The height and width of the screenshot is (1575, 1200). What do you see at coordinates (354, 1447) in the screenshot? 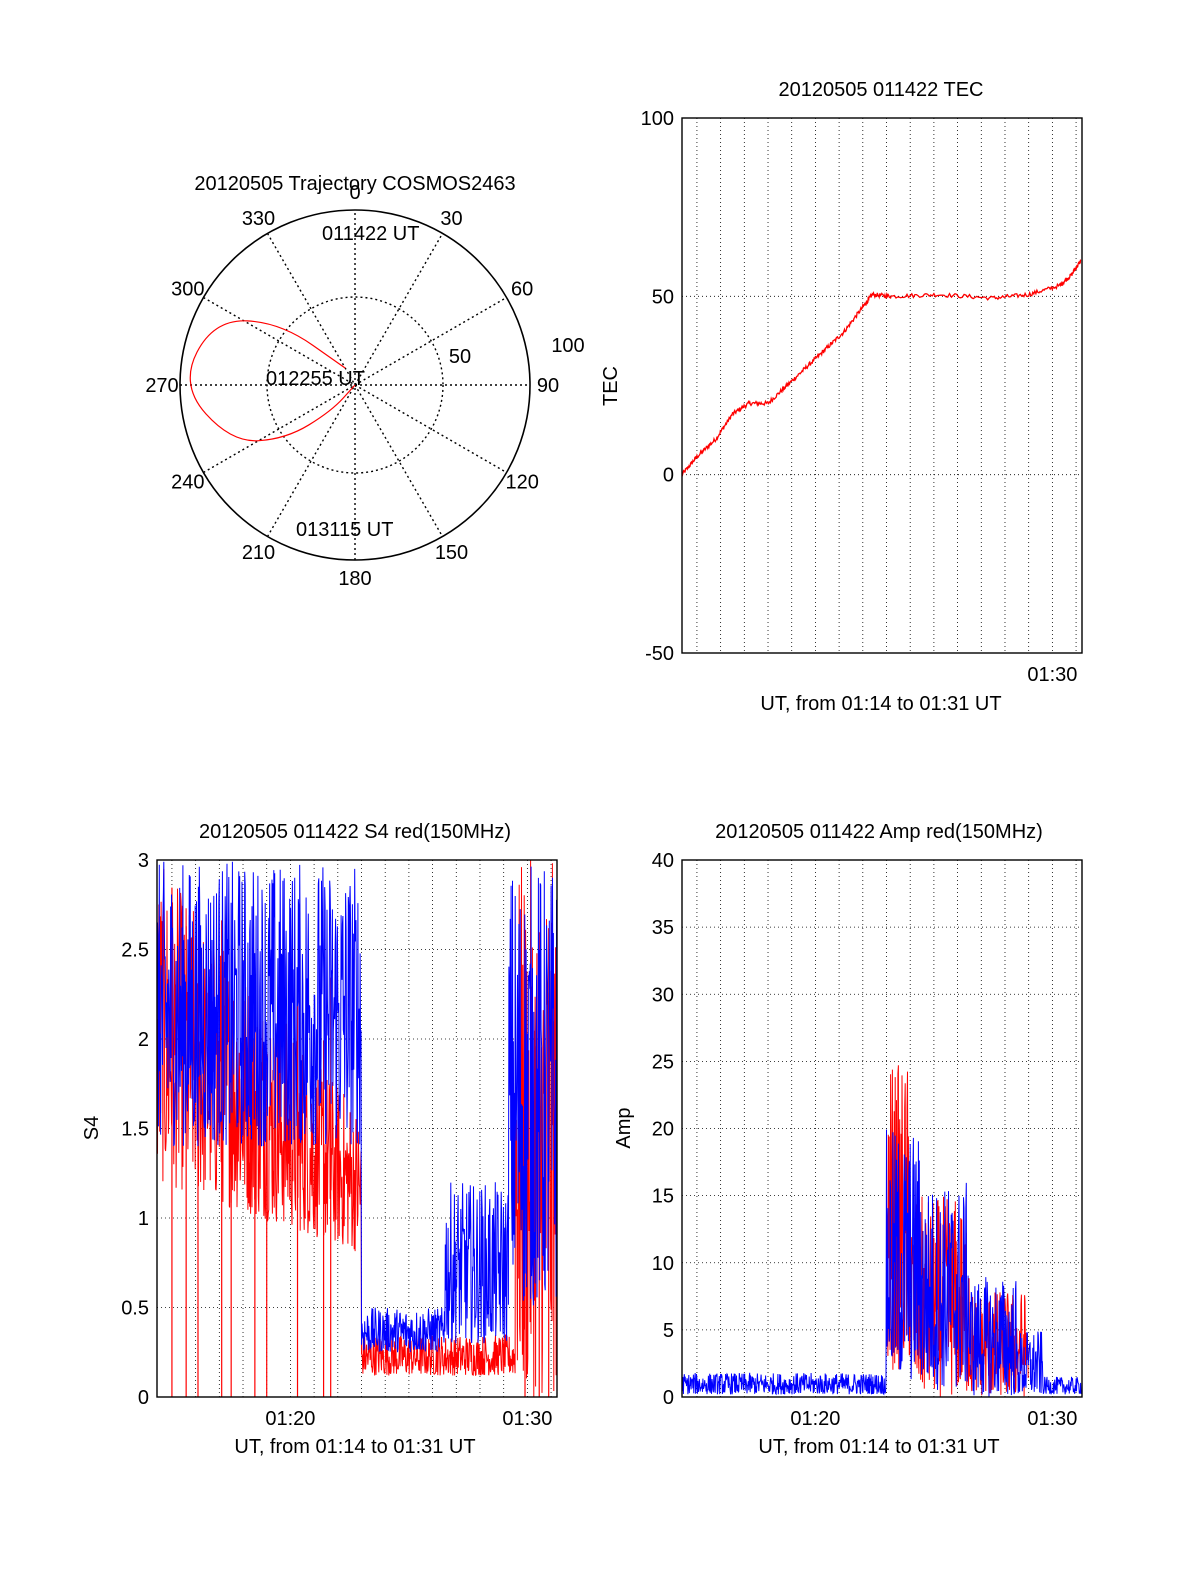
I see `s4-x-axis-label: UT, from 01:14 to 01:31 UT` at bounding box center [354, 1447].